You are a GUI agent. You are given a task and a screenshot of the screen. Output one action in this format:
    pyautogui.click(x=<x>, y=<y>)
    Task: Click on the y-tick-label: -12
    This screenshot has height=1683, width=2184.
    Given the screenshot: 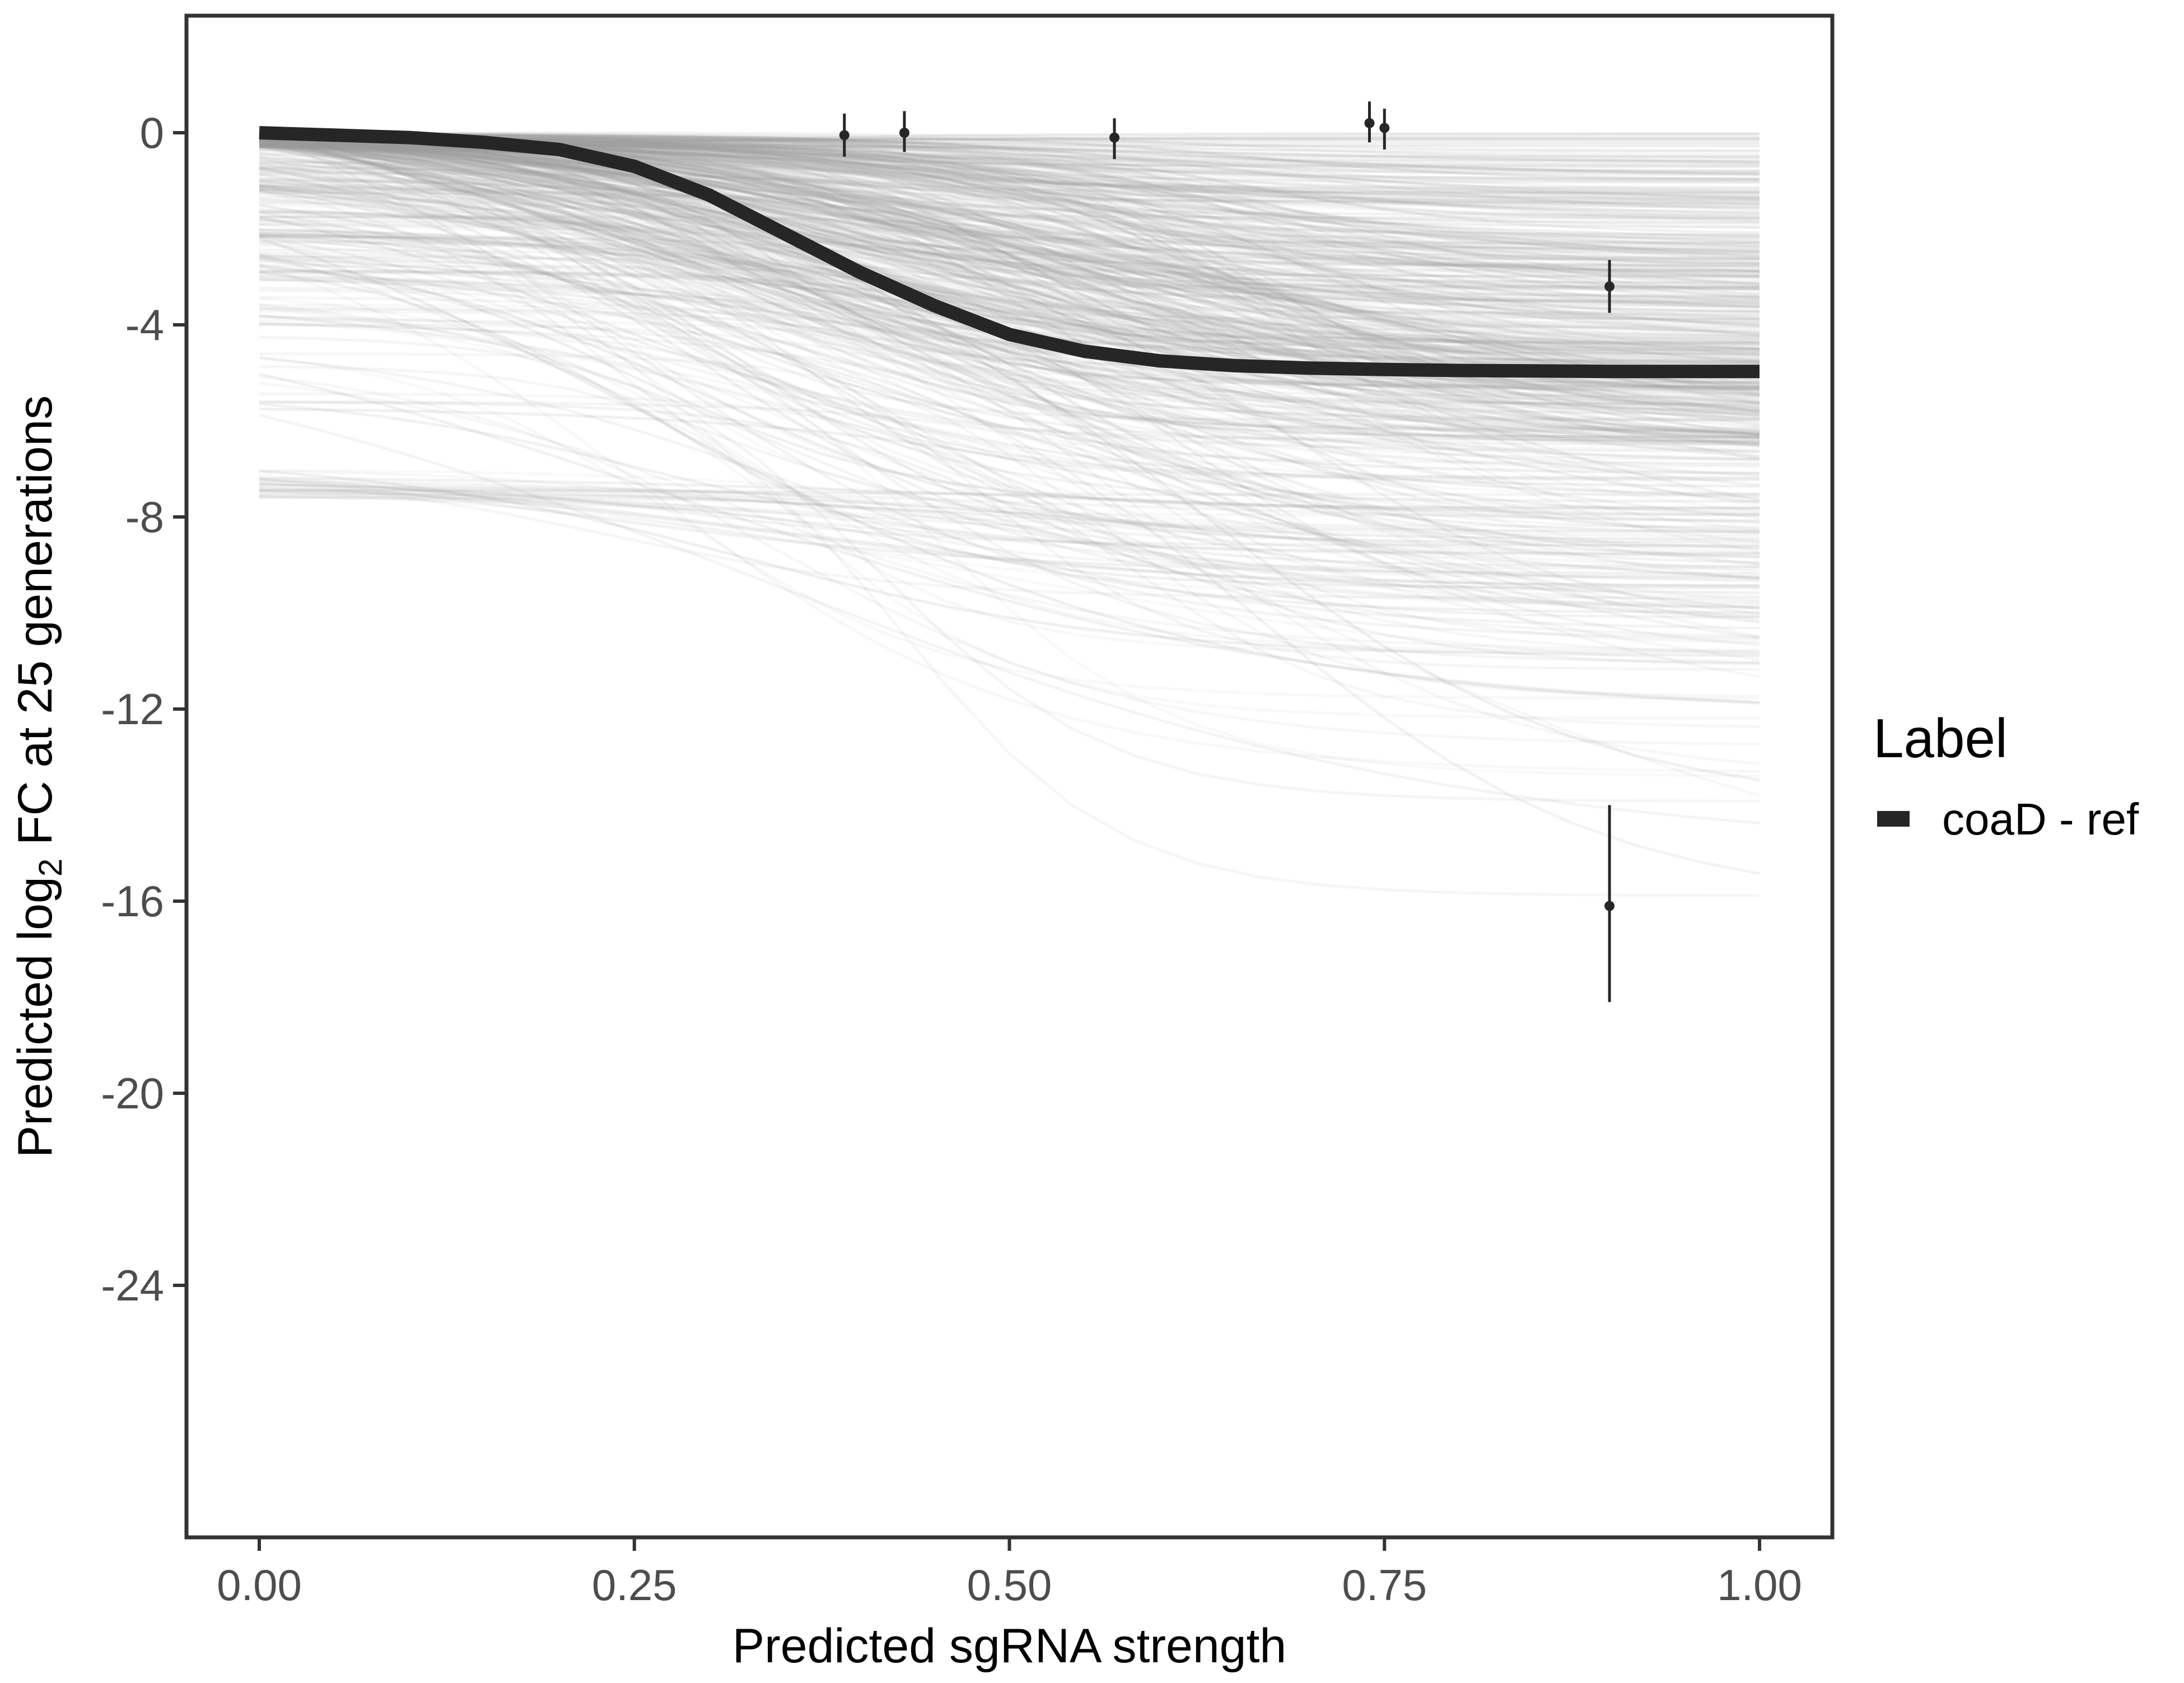 What is the action you would take?
    pyautogui.click(x=133, y=709)
    